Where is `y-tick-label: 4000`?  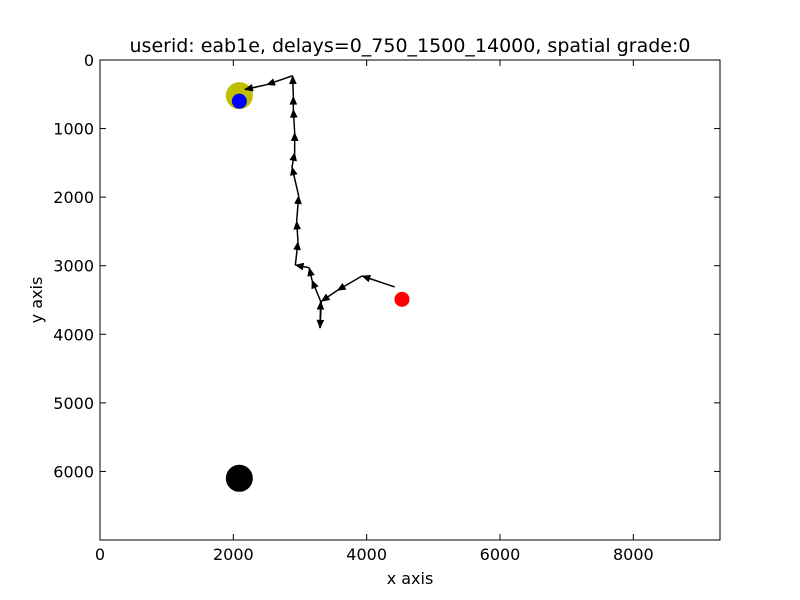 y-tick-label: 4000 is located at coordinates (73, 334).